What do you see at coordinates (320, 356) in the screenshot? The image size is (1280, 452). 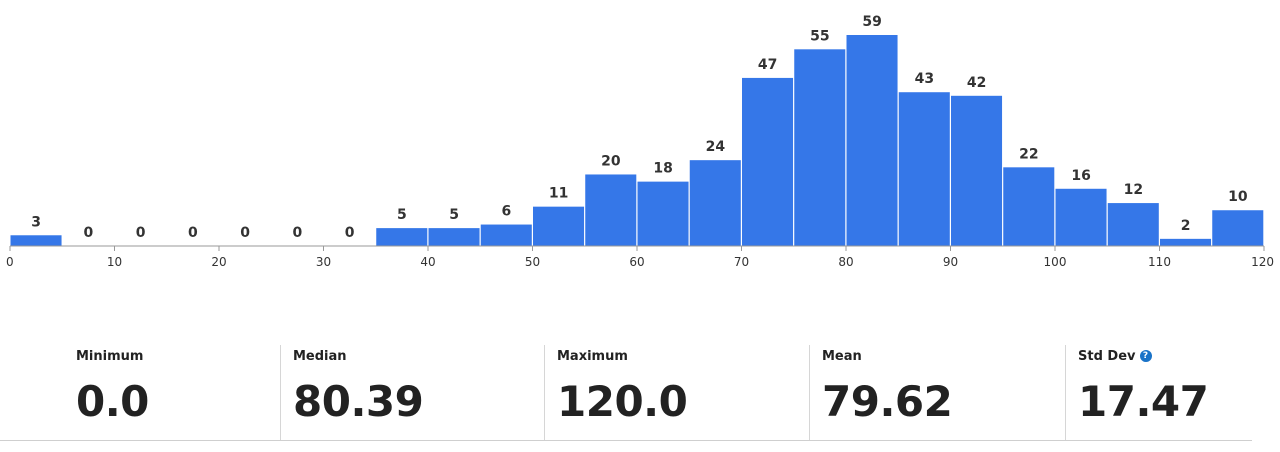 I see `stat-label: Median` at bounding box center [320, 356].